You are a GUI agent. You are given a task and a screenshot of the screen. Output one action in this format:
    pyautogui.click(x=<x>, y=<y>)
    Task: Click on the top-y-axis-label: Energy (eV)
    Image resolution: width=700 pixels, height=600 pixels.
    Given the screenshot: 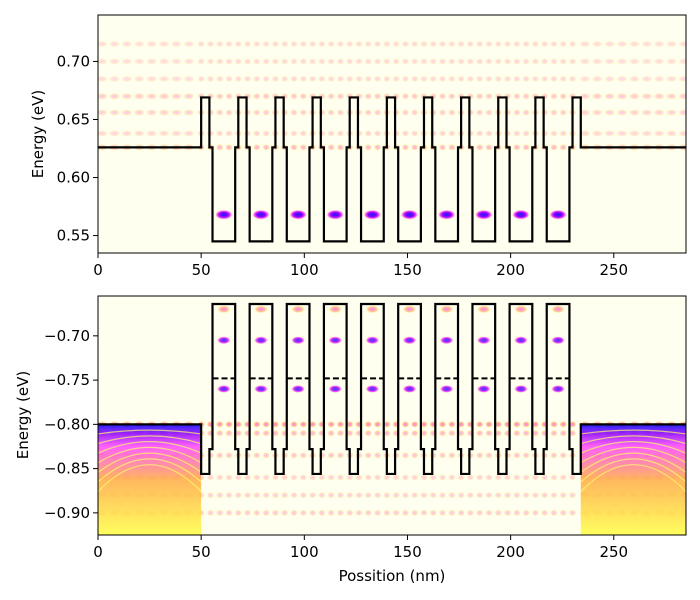 What is the action you would take?
    pyautogui.click(x=38, y=134)
    